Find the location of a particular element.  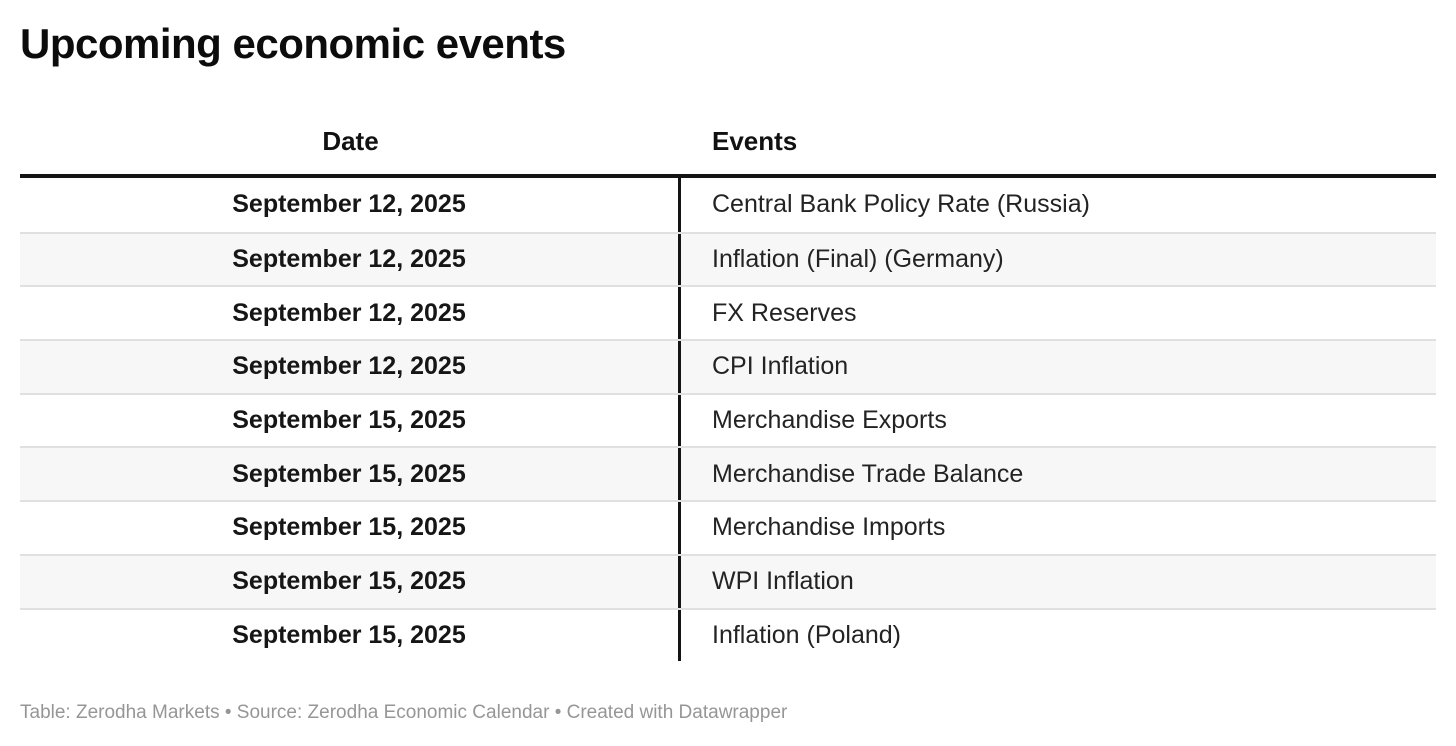

table-header-row: Date Events is located at coordinates (728, 141).